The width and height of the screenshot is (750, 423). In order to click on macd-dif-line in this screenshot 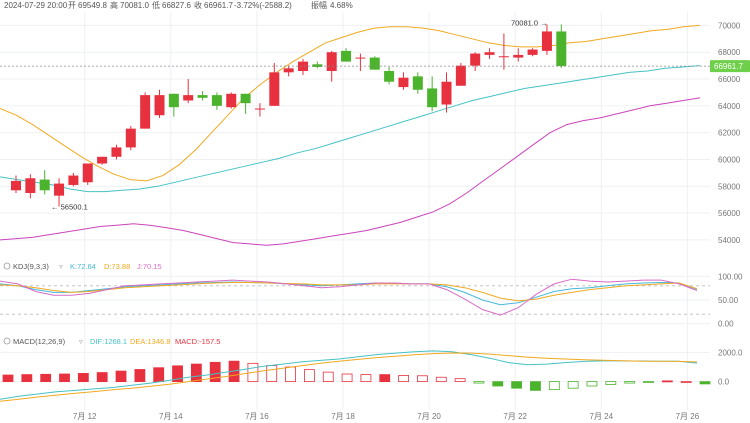, I will do `click(349, 375)`.